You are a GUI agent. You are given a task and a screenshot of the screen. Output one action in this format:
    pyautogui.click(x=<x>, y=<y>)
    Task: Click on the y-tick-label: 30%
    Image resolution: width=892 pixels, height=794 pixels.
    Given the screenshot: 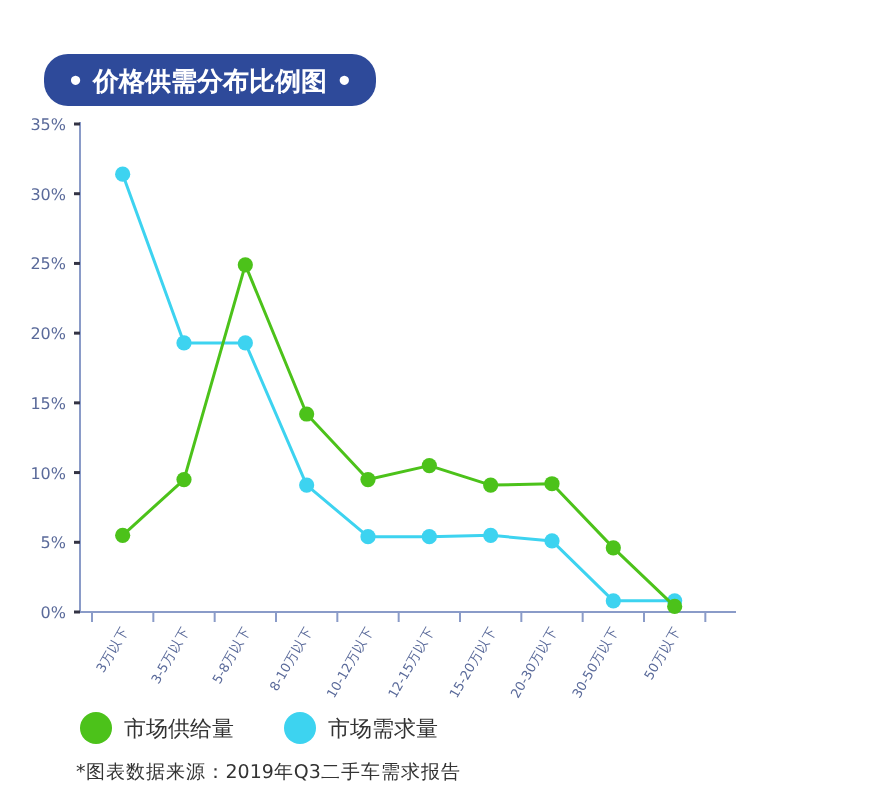 What is the action you would take?
    pyautogui.click(x=48, y=194)
    